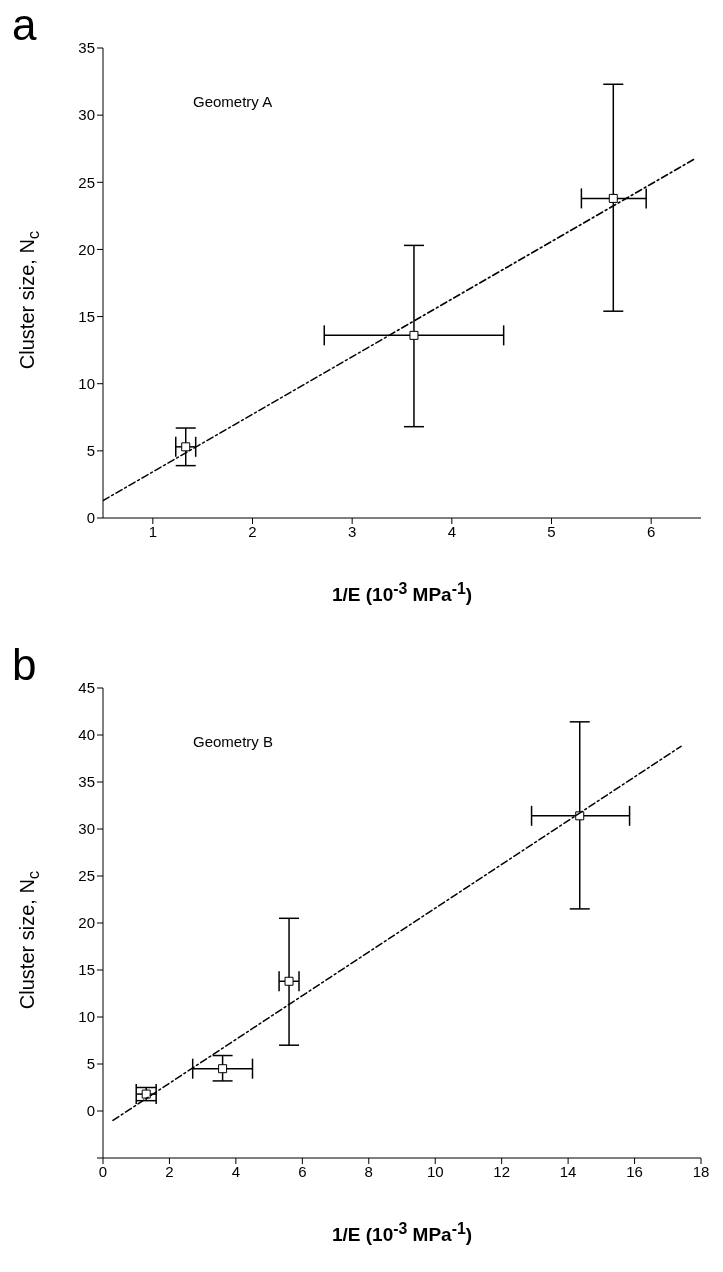 The width and height of the screenshot is (723, 1272). What do you see at coordinates (368, 1171) in the screenshot?
I see `x-tick-label: 8` at bounding box center [368, 1171].